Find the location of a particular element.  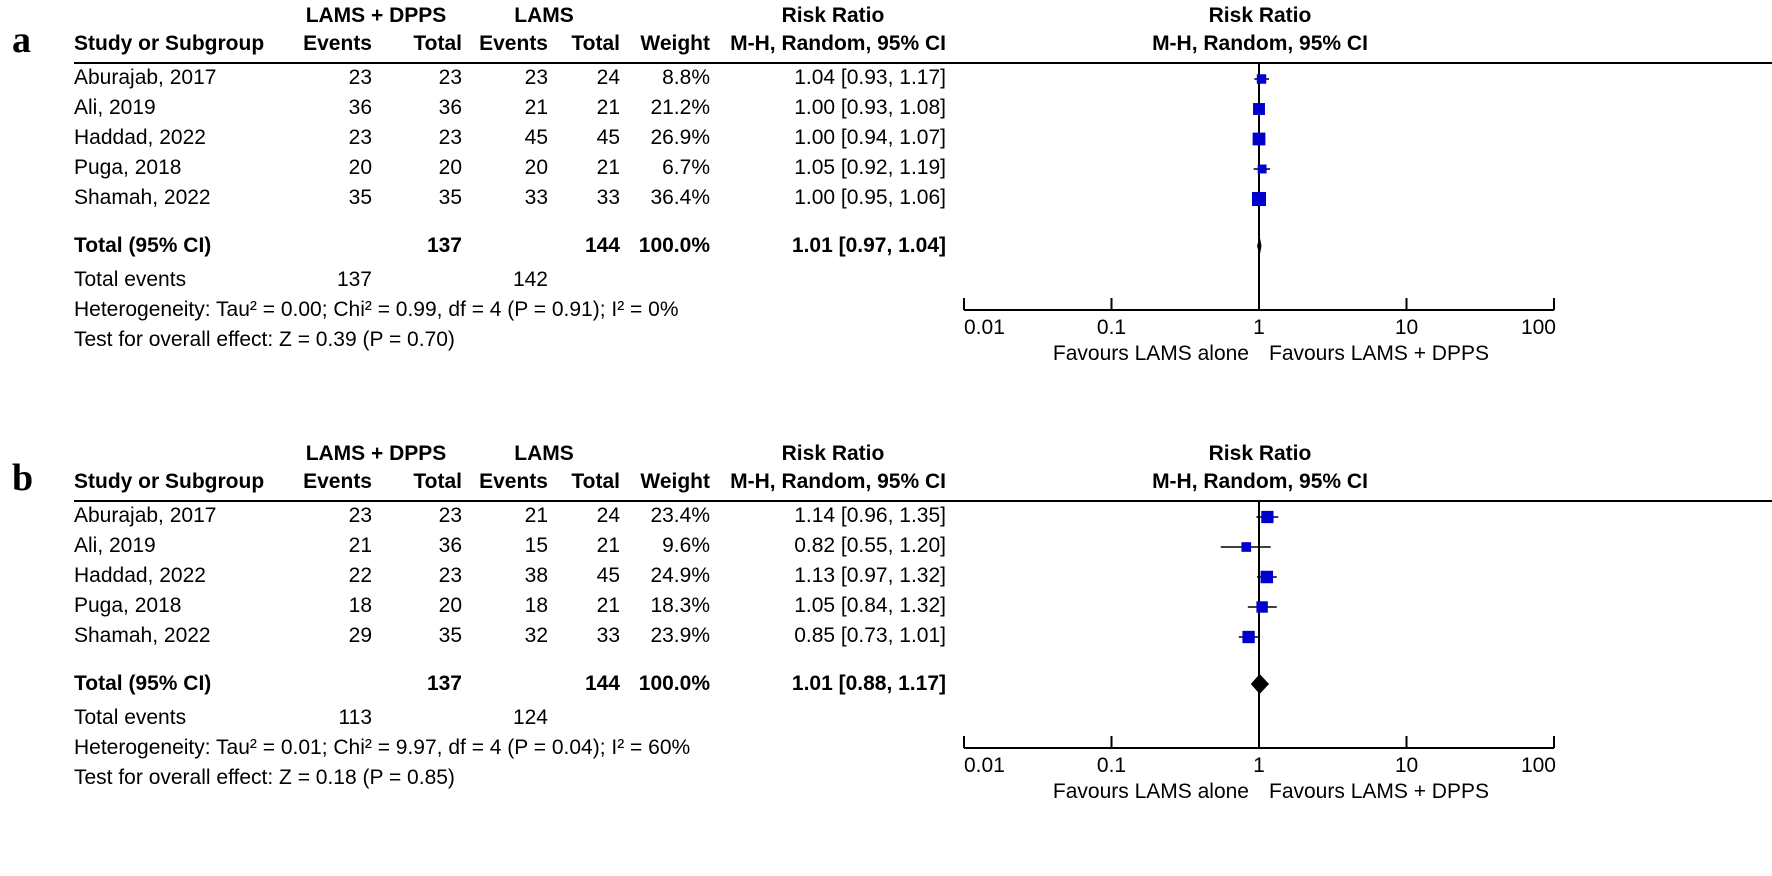

total-exp-total: 137 is located at coordinates (444, 683).